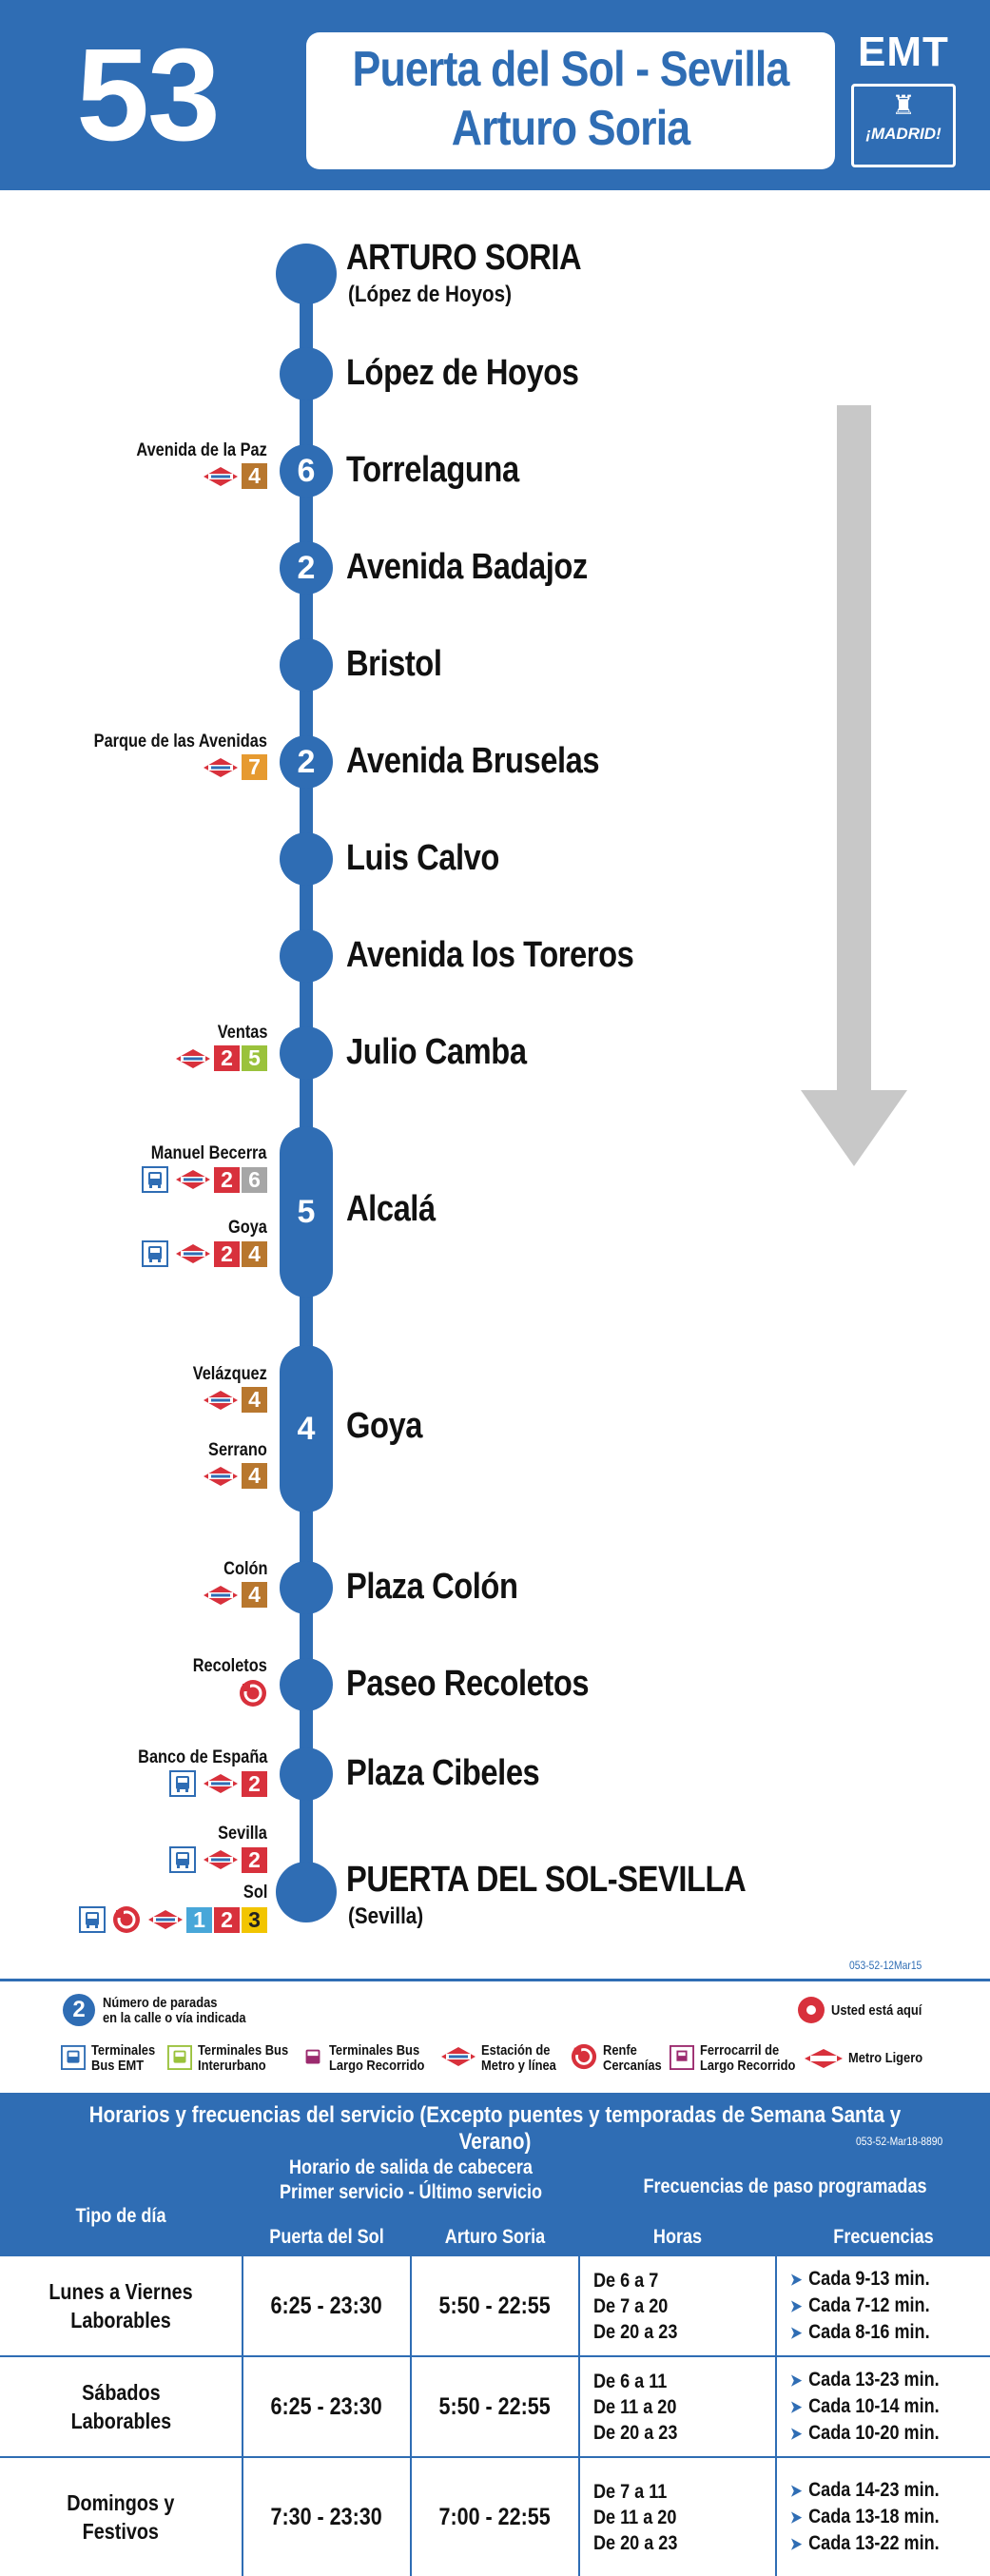  What do you see at coordinates (391, 1209) in the screenshot?
I see `stop-name: Alcalá` at bounding box center [391, 1209].